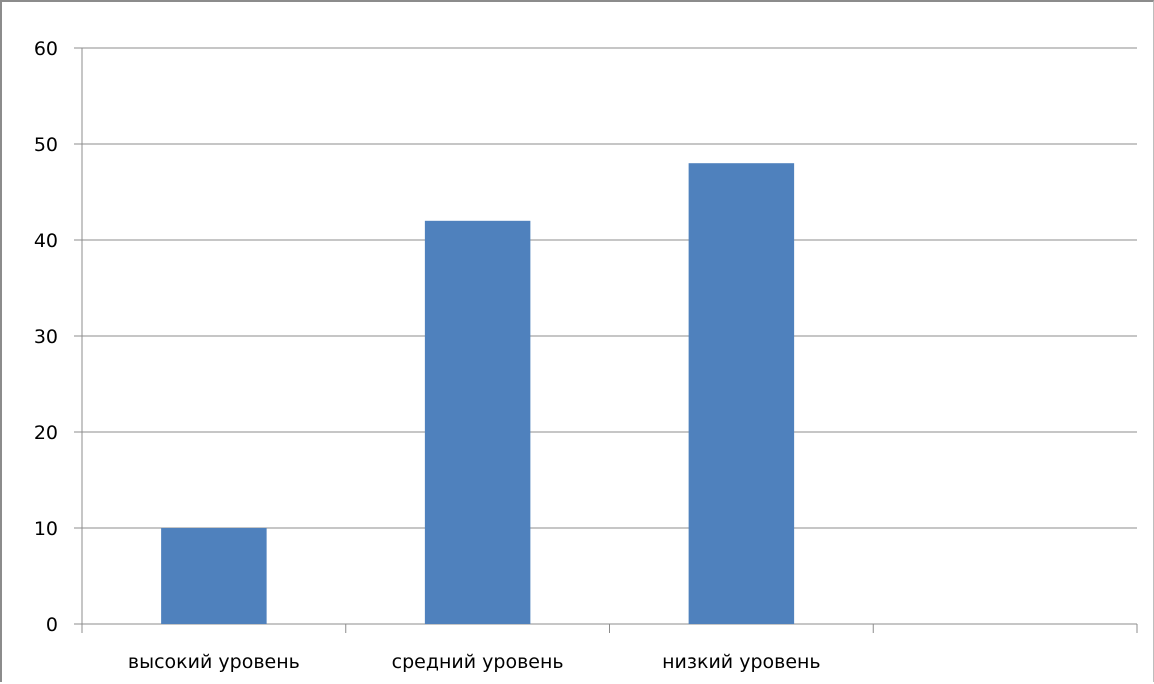 The height and width of the screenshot is (684, 1154). Describe the element at coordinates (46, 337) in the screenshot. I see `y-tick-label-30: 30` at that location.